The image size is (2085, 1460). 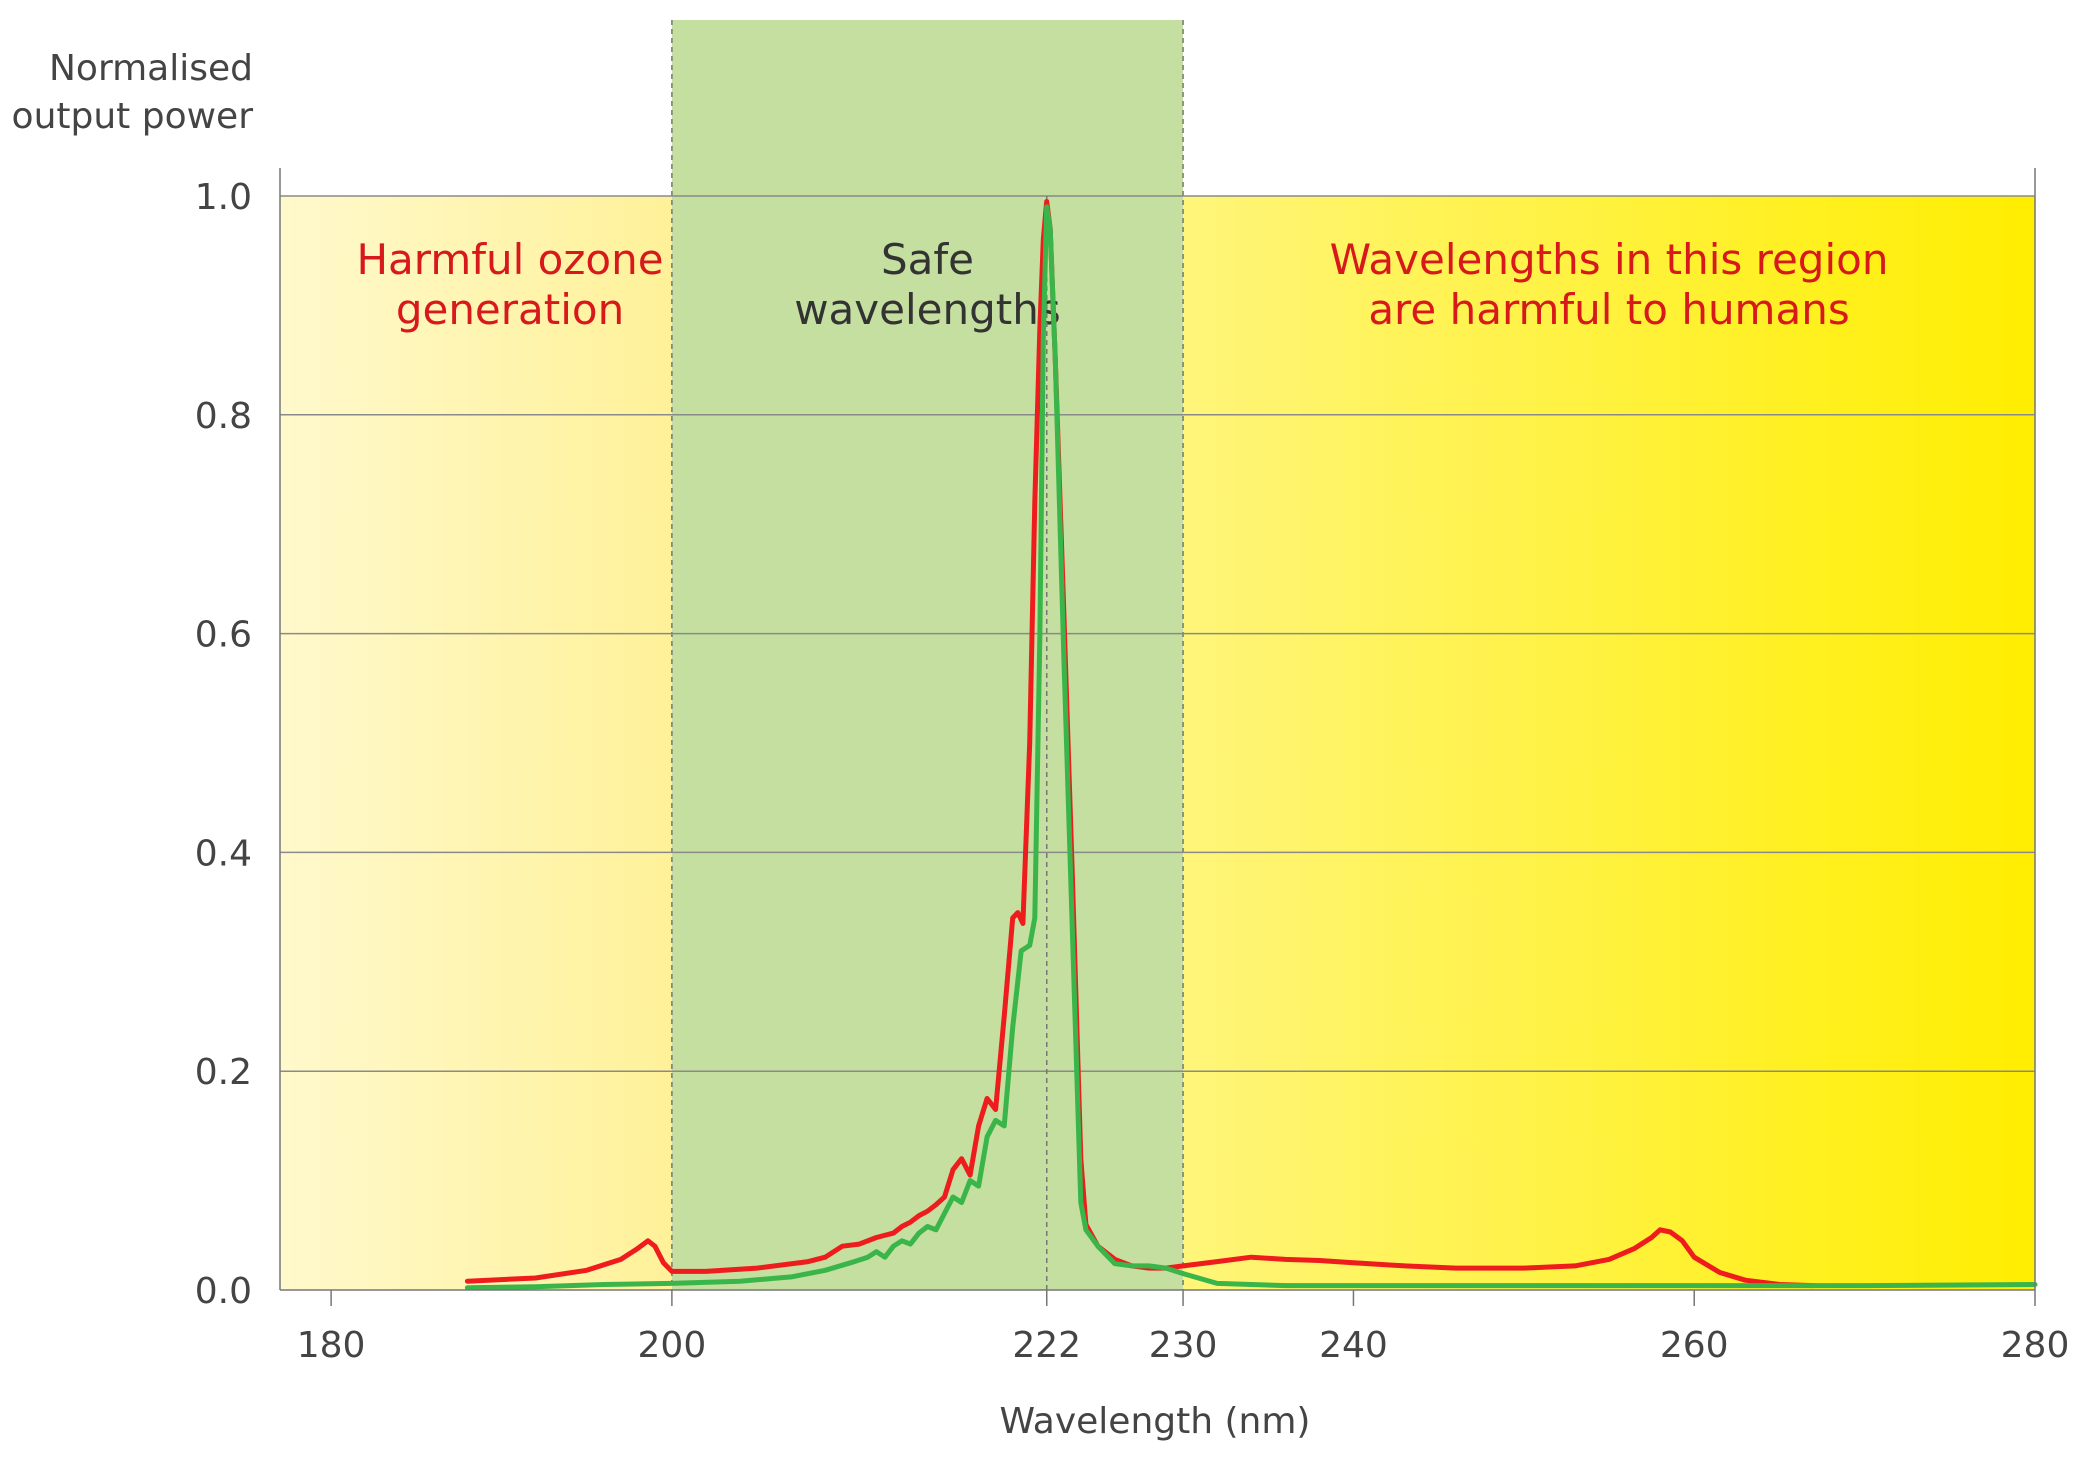 I want to click on x-tick-label-1: 200, so click(x=672, y=1345).